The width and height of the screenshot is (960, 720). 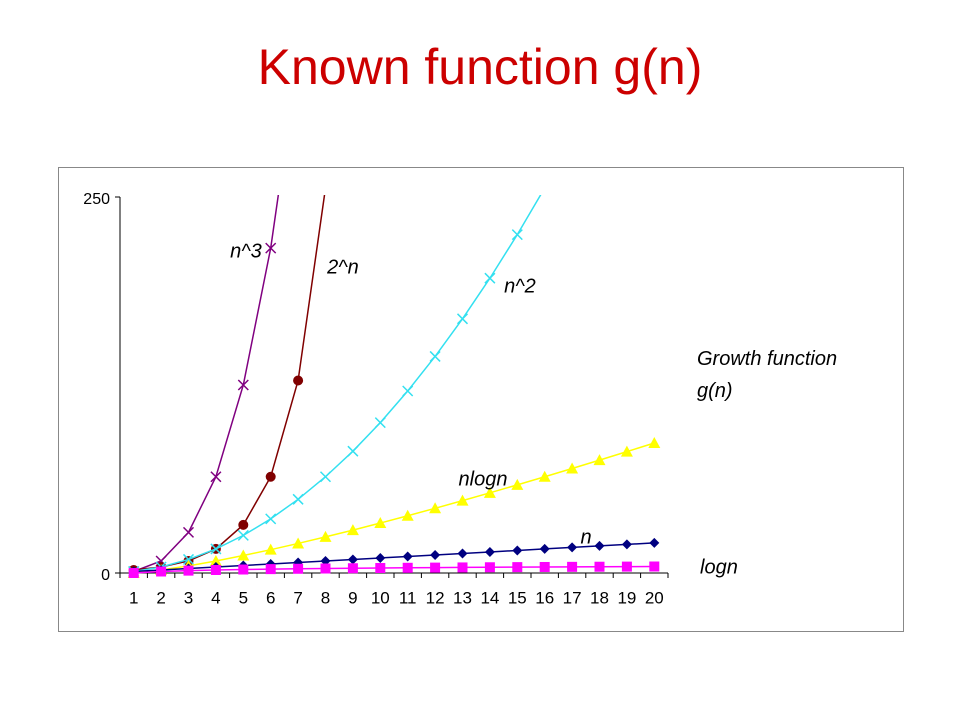 What do you see at coordinates (270, 597) in the screenshot?
I see `x-tick-label: 6` at bounding box center [270, 597].